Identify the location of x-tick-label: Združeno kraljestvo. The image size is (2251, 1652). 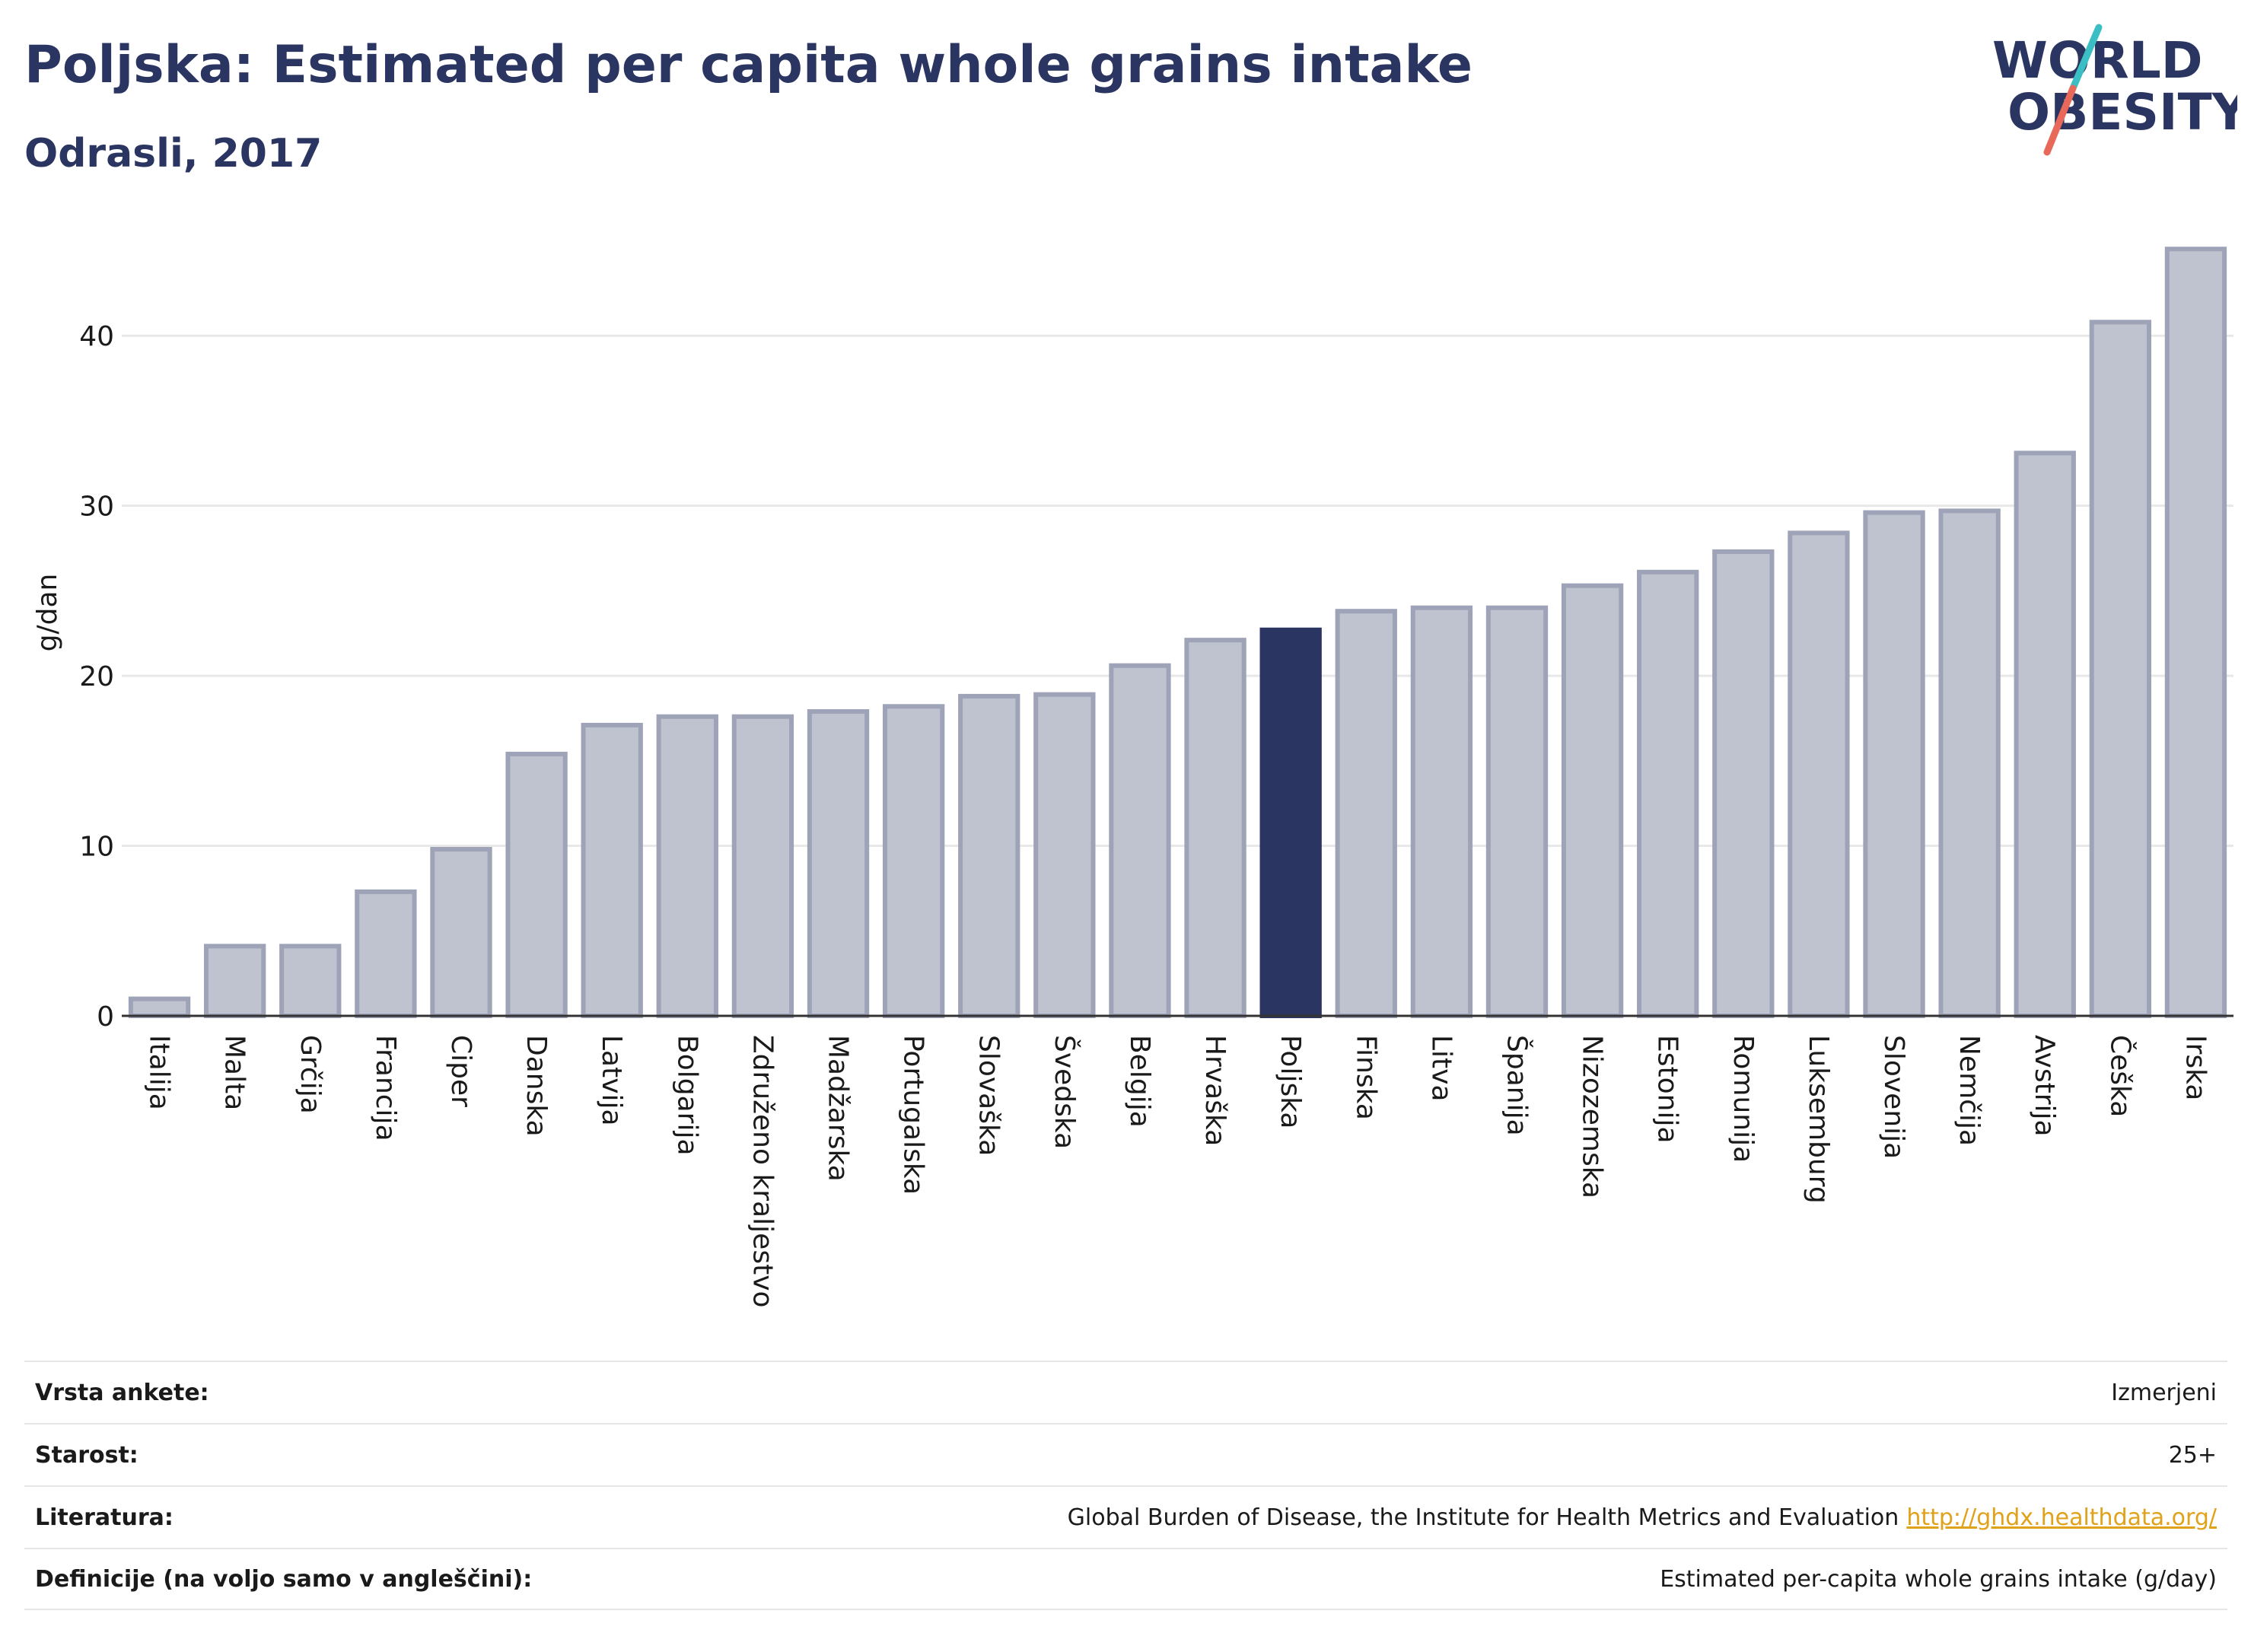
(762, 1171).